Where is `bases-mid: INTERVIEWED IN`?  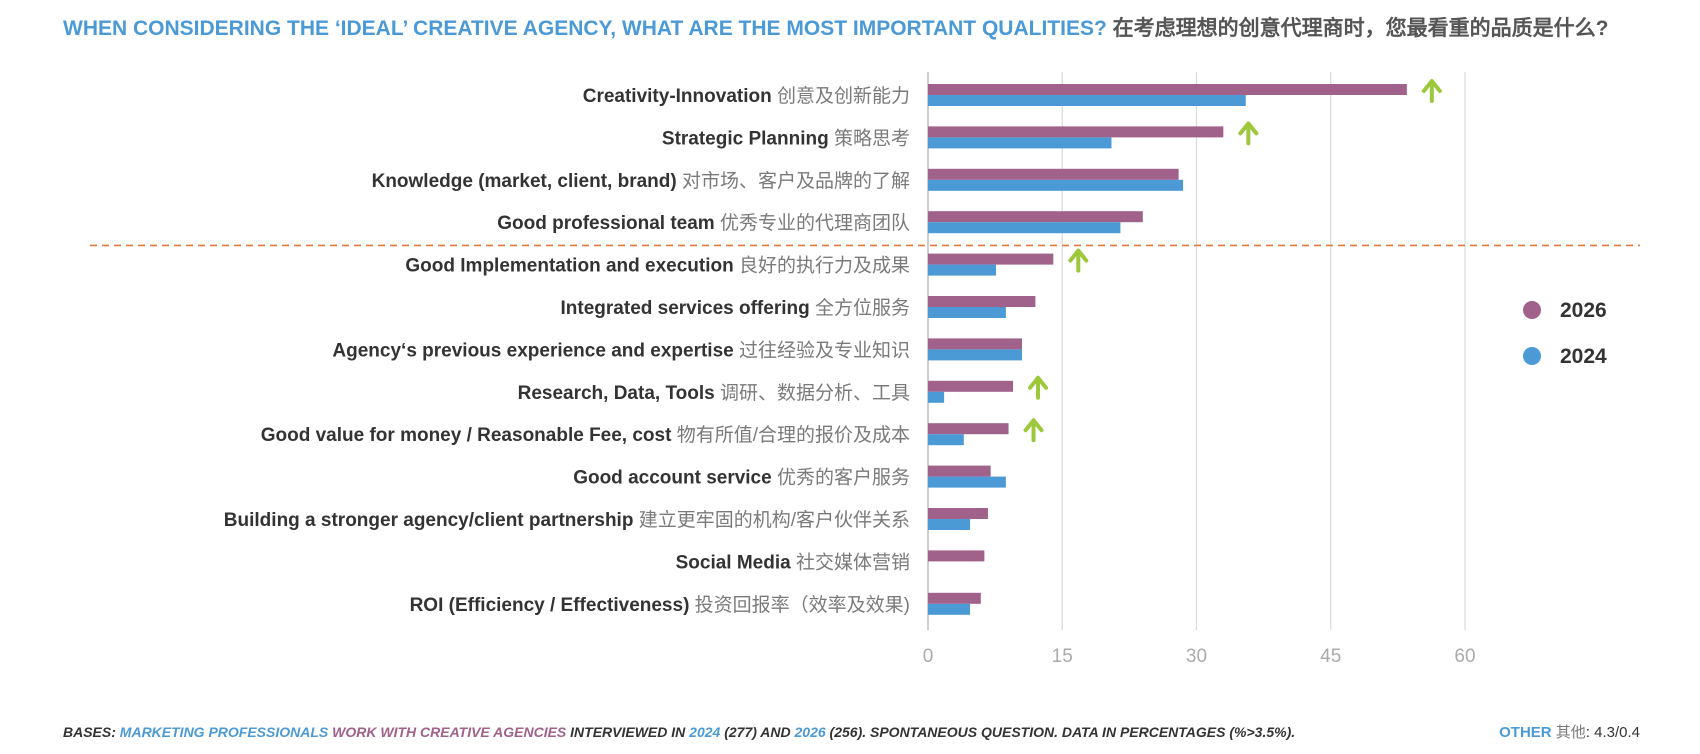 bases-mid: INTERVIEWED IN is located at coordinates (628, 732).